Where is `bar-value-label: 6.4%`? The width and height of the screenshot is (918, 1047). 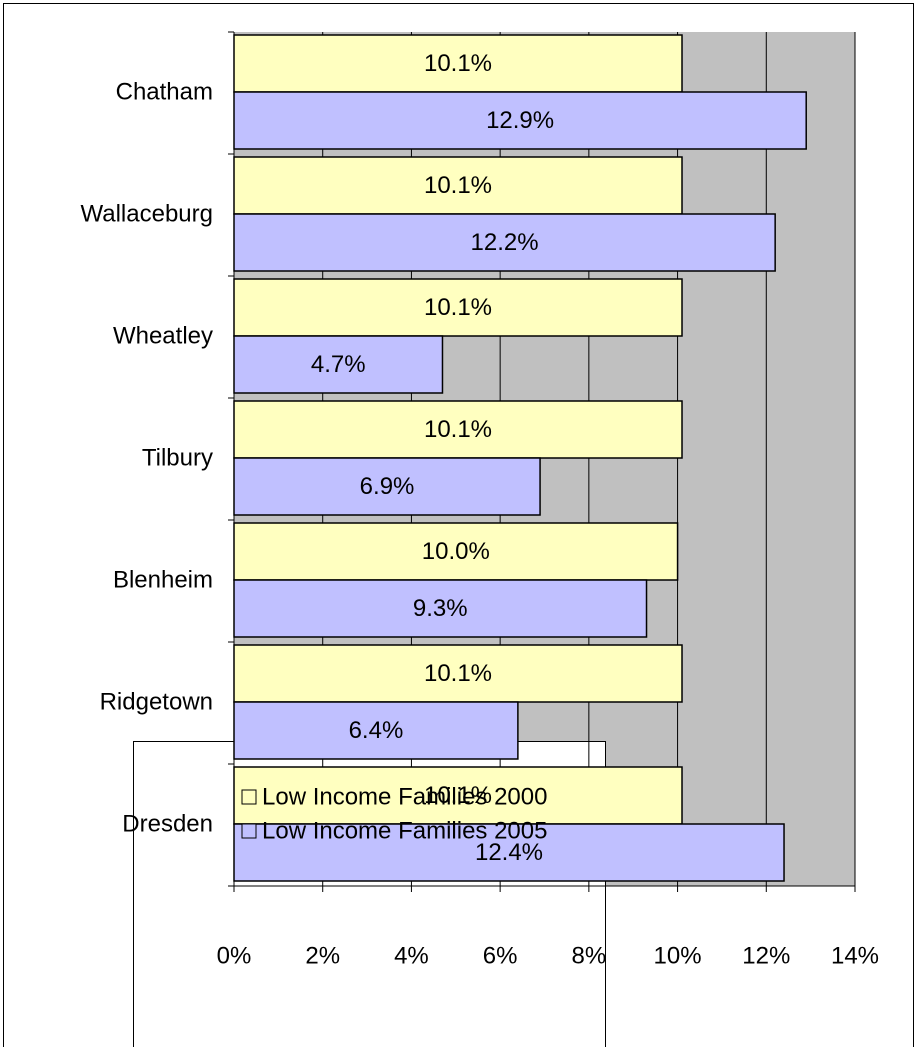
bar-value-label: 6.4% is located at coordinates (376, 730).